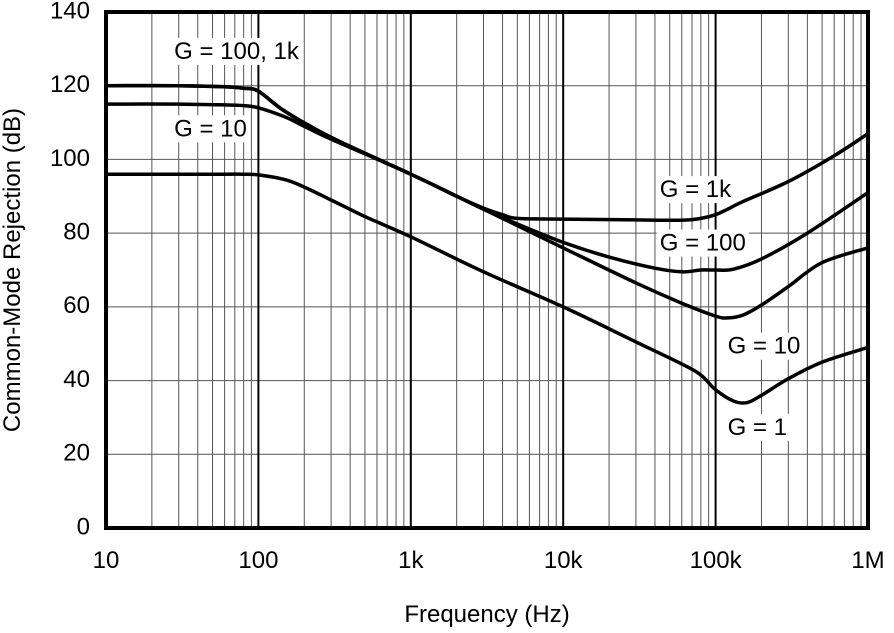 The image size is (894, 633). What do you see at coordinates (76, 453) in the screenshot?
I see `y-tick-label: 20` at bounding box center [76, 453].